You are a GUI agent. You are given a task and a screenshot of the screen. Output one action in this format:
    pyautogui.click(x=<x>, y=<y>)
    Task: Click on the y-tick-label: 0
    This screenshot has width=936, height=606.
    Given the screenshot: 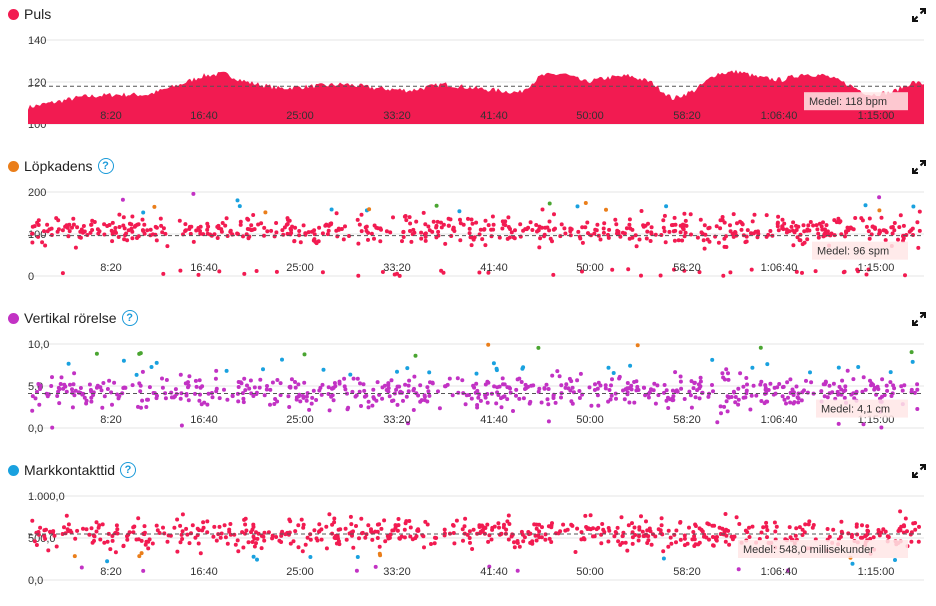 What is the action you would take?
    pyautogui.click(x=31, y=277)
    